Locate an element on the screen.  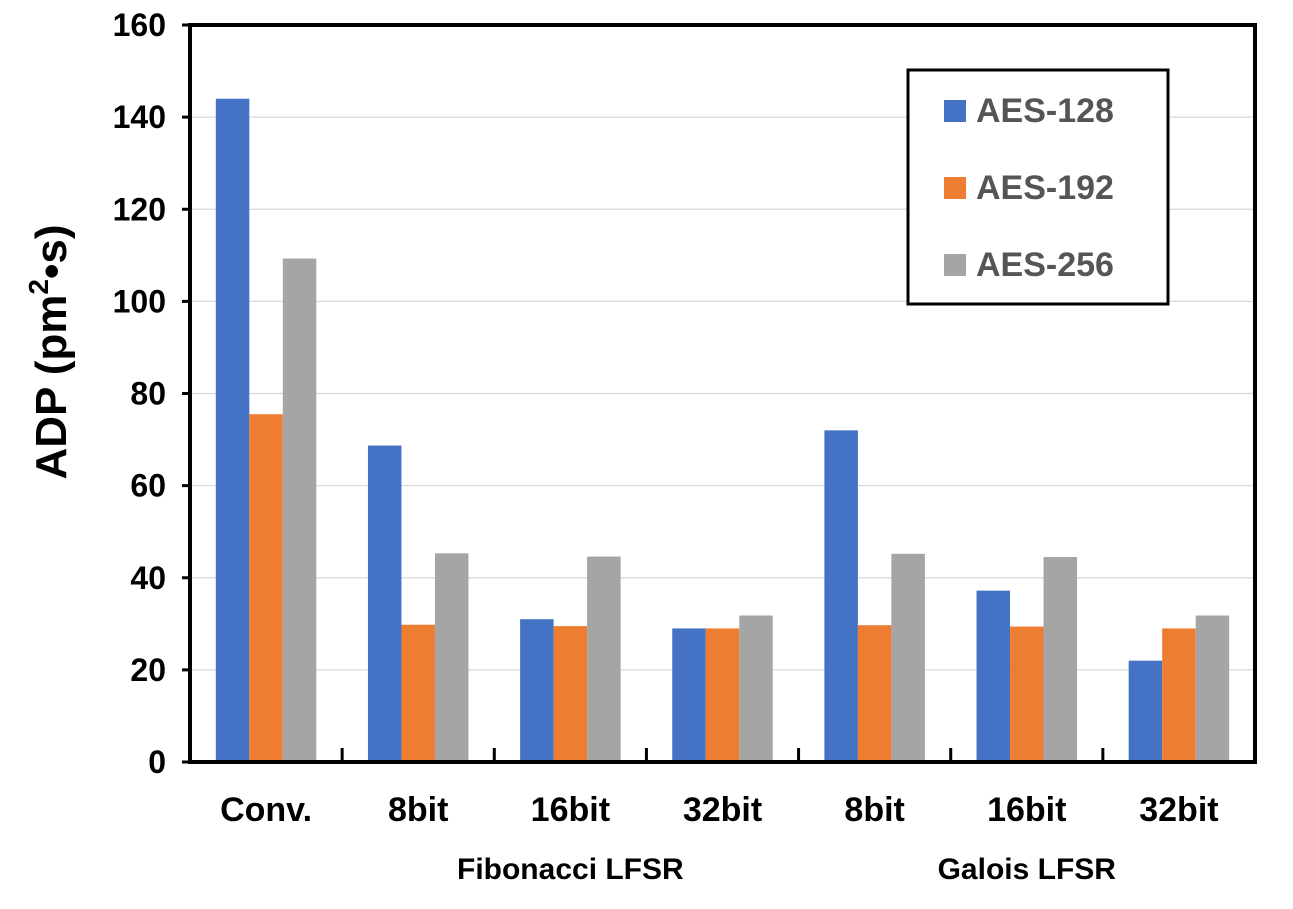
y-axis-label-main: ADP (pm is located at coordinates (51, 387).